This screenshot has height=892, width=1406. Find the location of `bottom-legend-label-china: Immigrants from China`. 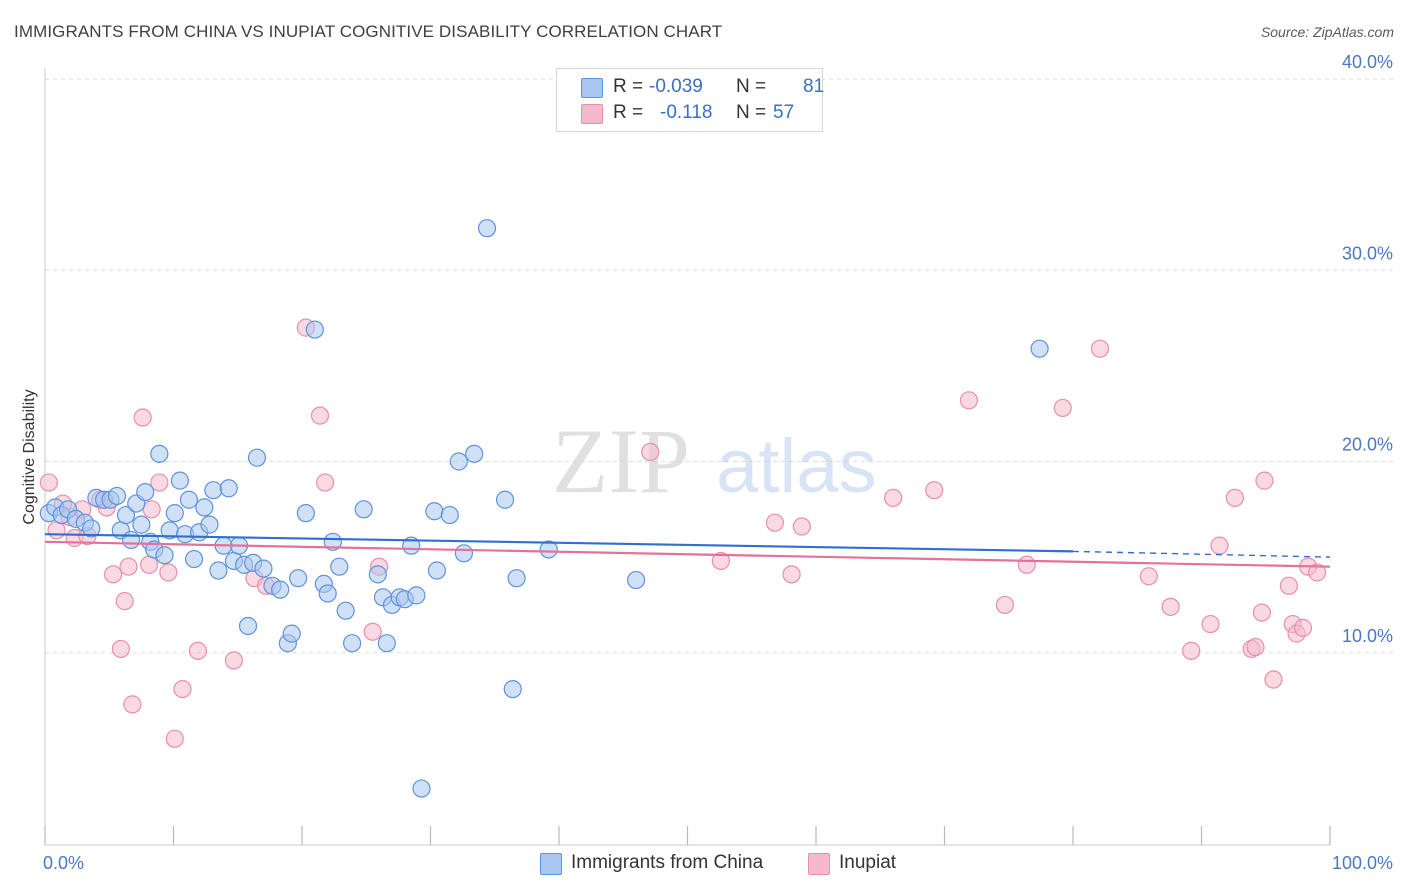

bottom-legend-label-china: Immigrants from China is located at coordinates (667, 862).